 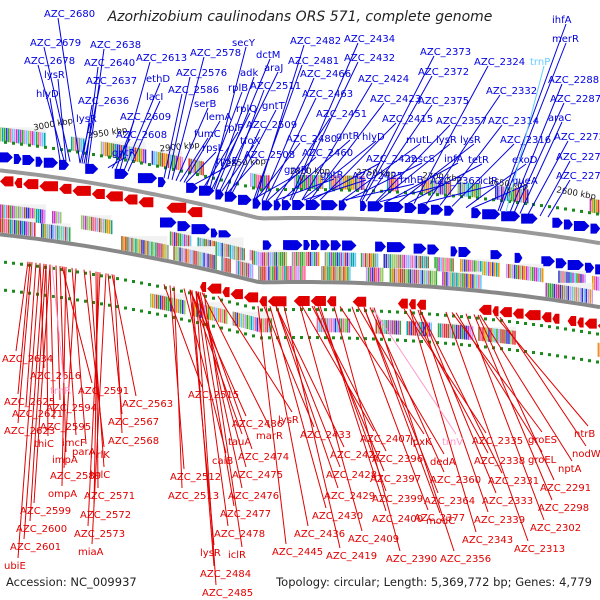 I want to click on gene-label-forward: AZC_2432, so click(x=369, y=58).